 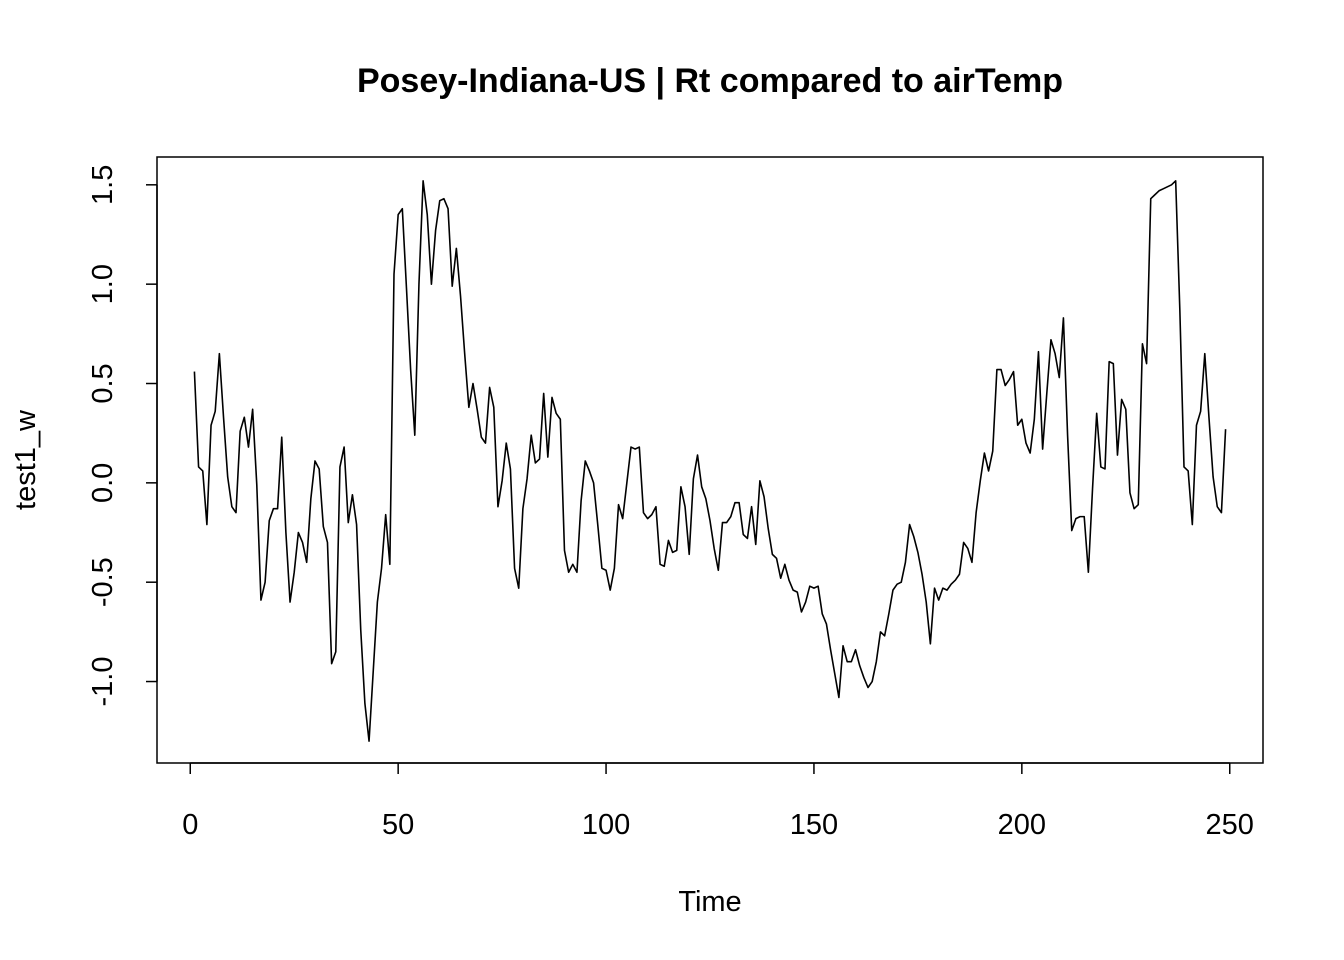 I want to click on y-tick-label-0: -1.0, so click(x=103, y=682).